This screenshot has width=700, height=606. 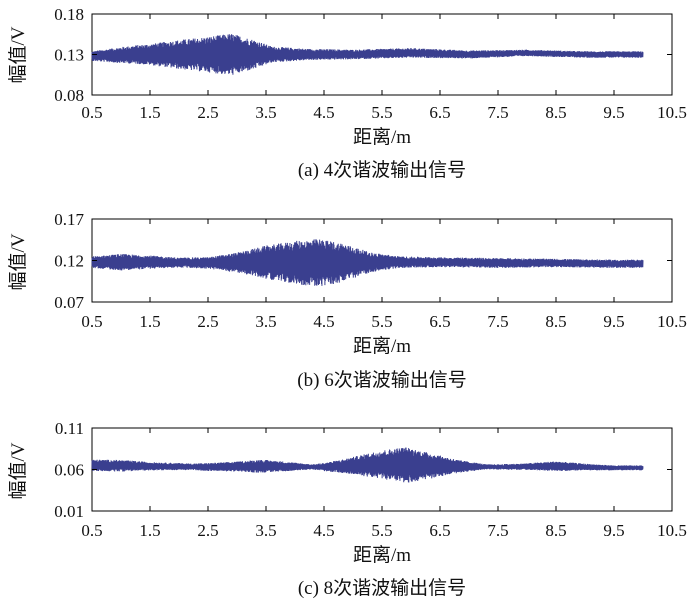 What do you see at coordinates (672, 530) in the screenshot?
I see `x-tick-label-c-10: 10.5` at bounding box center [672, 530].